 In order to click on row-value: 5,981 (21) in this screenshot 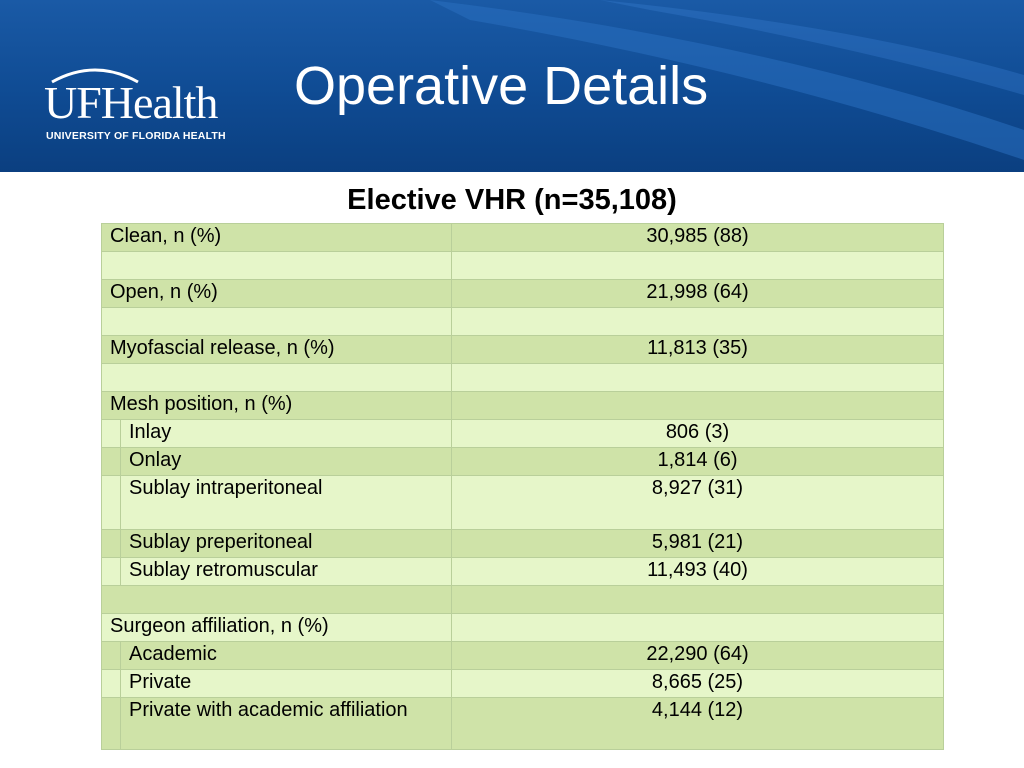, I will do `click(697, 543)`.